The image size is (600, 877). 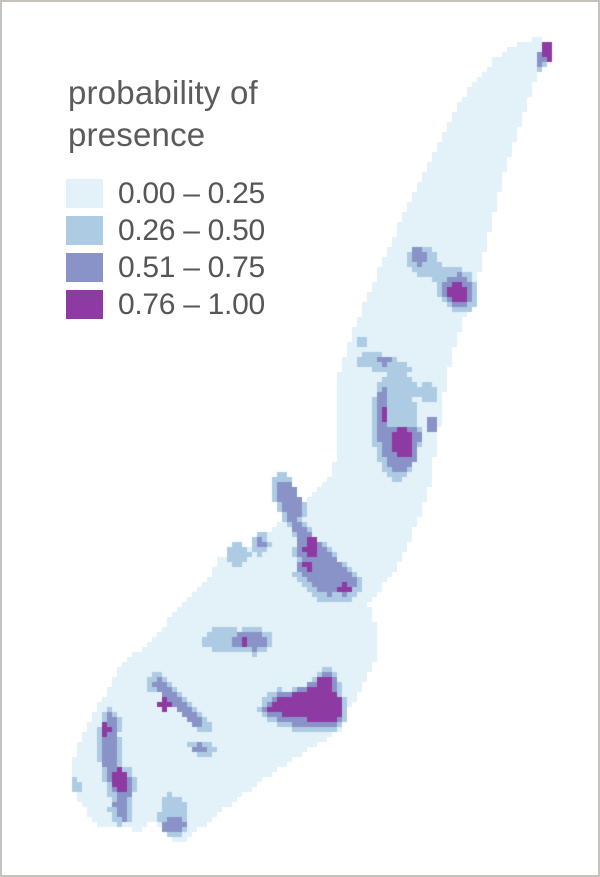 I want to click on legend-item: 0.26 – 0.50, so click(x=165, y=230).